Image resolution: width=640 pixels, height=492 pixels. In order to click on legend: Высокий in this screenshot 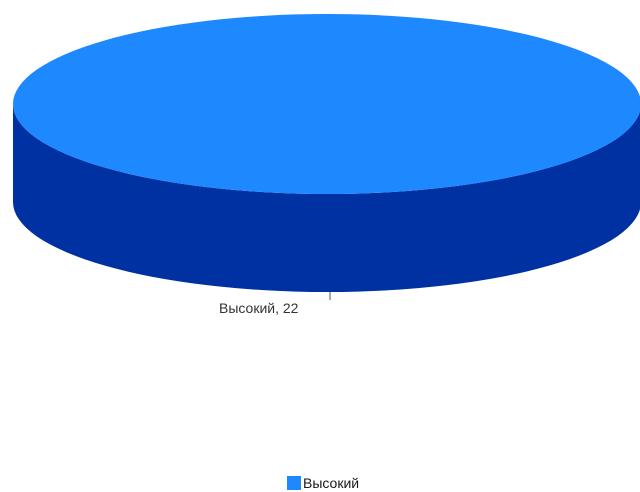, I will do `click(323, 483)`.